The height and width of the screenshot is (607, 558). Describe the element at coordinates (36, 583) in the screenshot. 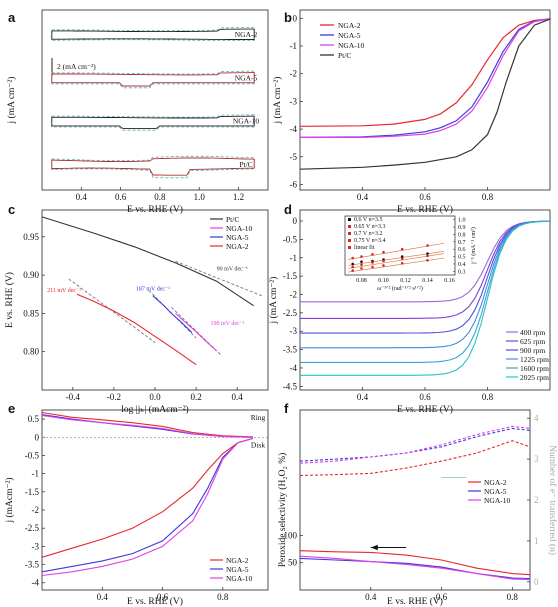

I see `panel-e-ytick-label: -4` at that location.